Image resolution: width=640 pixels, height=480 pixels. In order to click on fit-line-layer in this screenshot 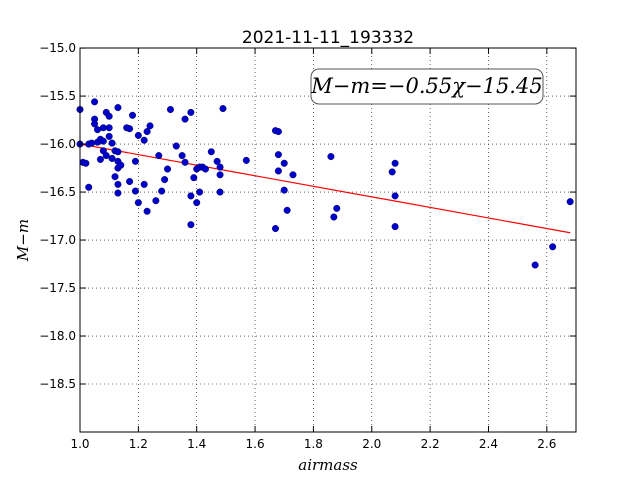, I will do `click(325, 188)`.